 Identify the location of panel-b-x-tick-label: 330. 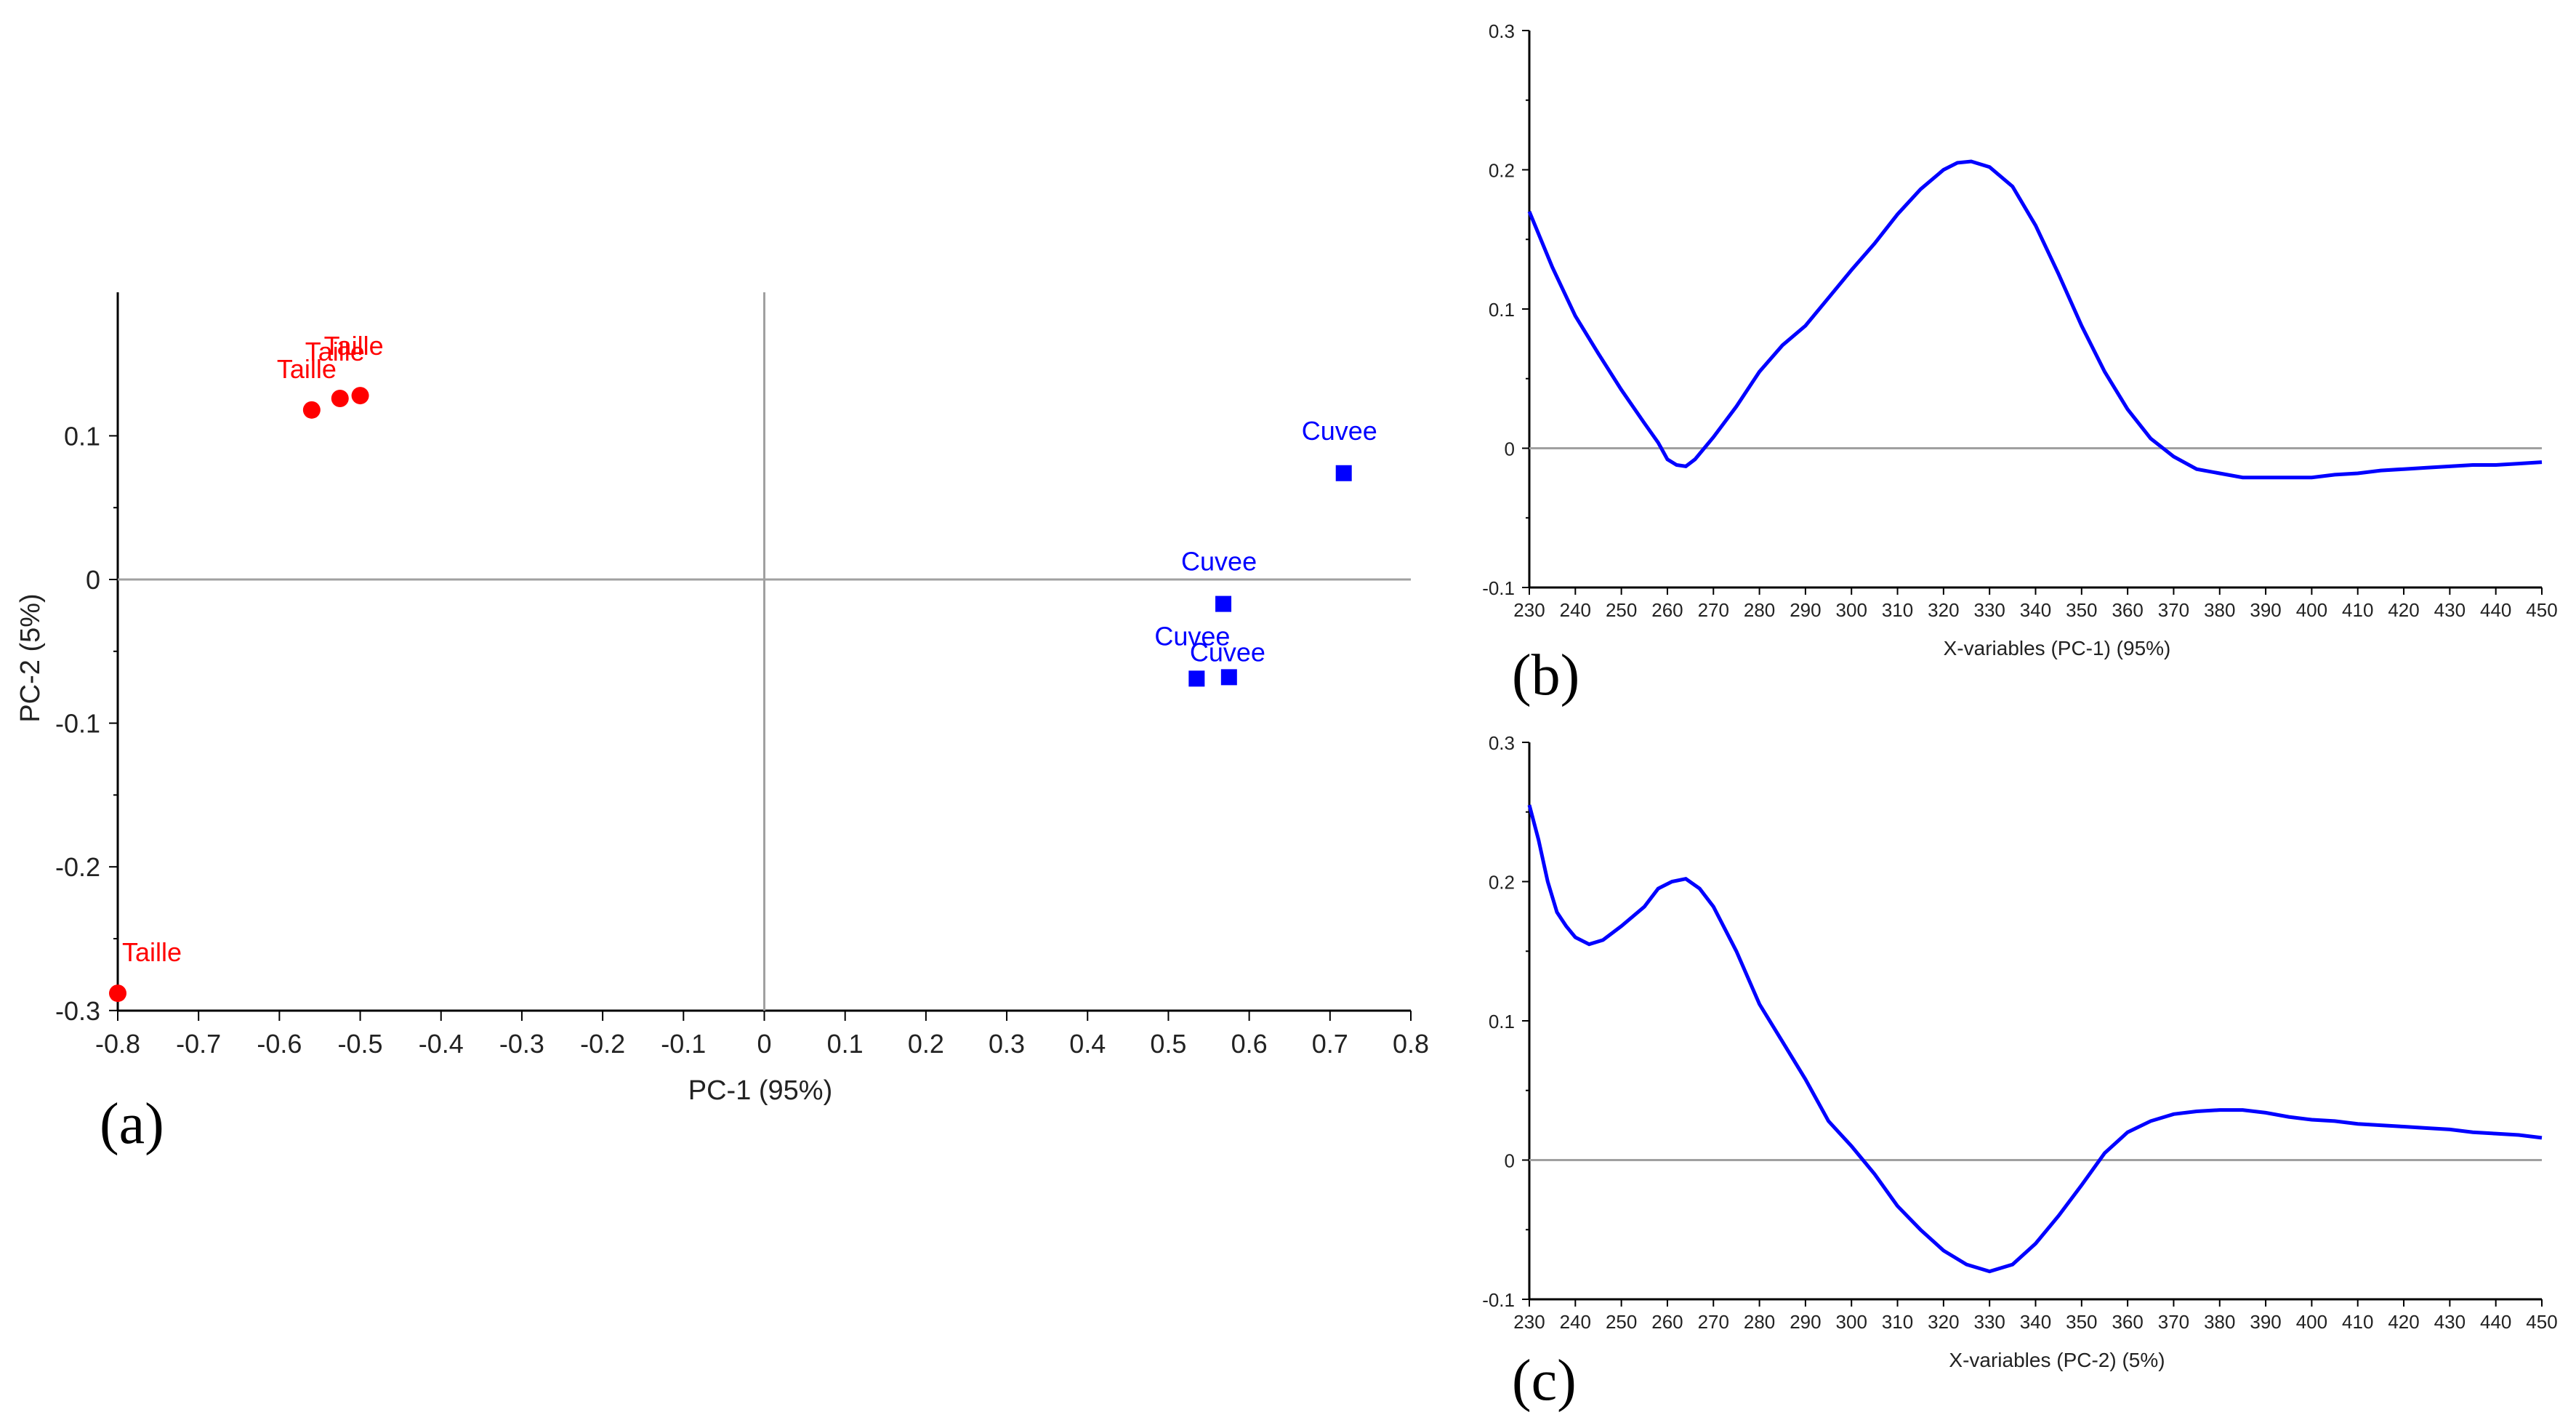
(1989, 610).